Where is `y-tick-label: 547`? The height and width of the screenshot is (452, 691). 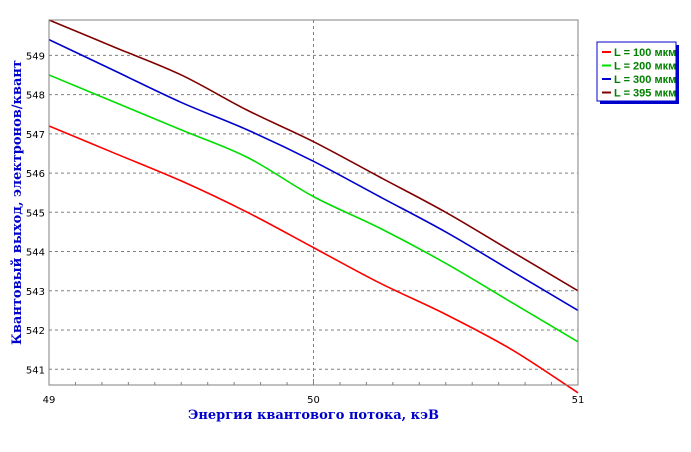 y-tick-label: 547 is located at coordinates (35, 135).